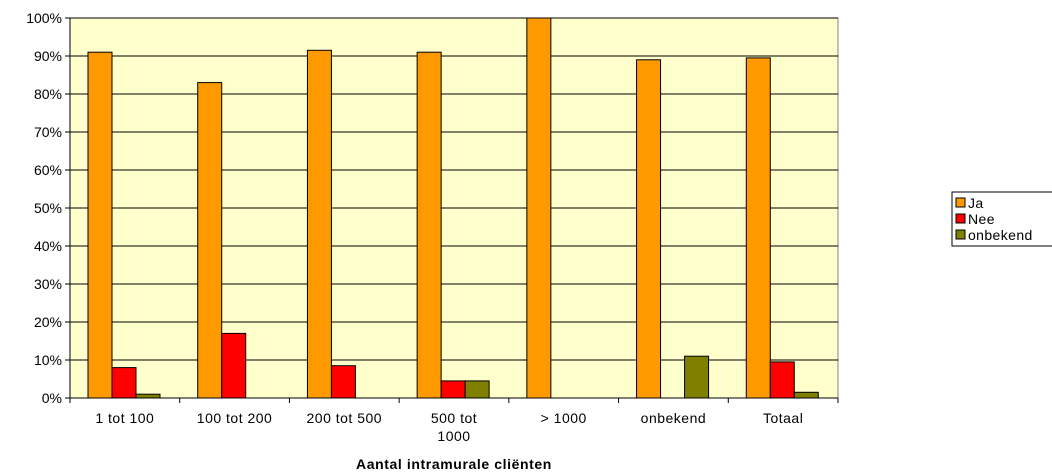 This screenshot has height=476, width=1052. What do you see at coordinates (48, 132) in the screenshot?
I see `y-tick-label: 70%` at bounding box center [48, 132].